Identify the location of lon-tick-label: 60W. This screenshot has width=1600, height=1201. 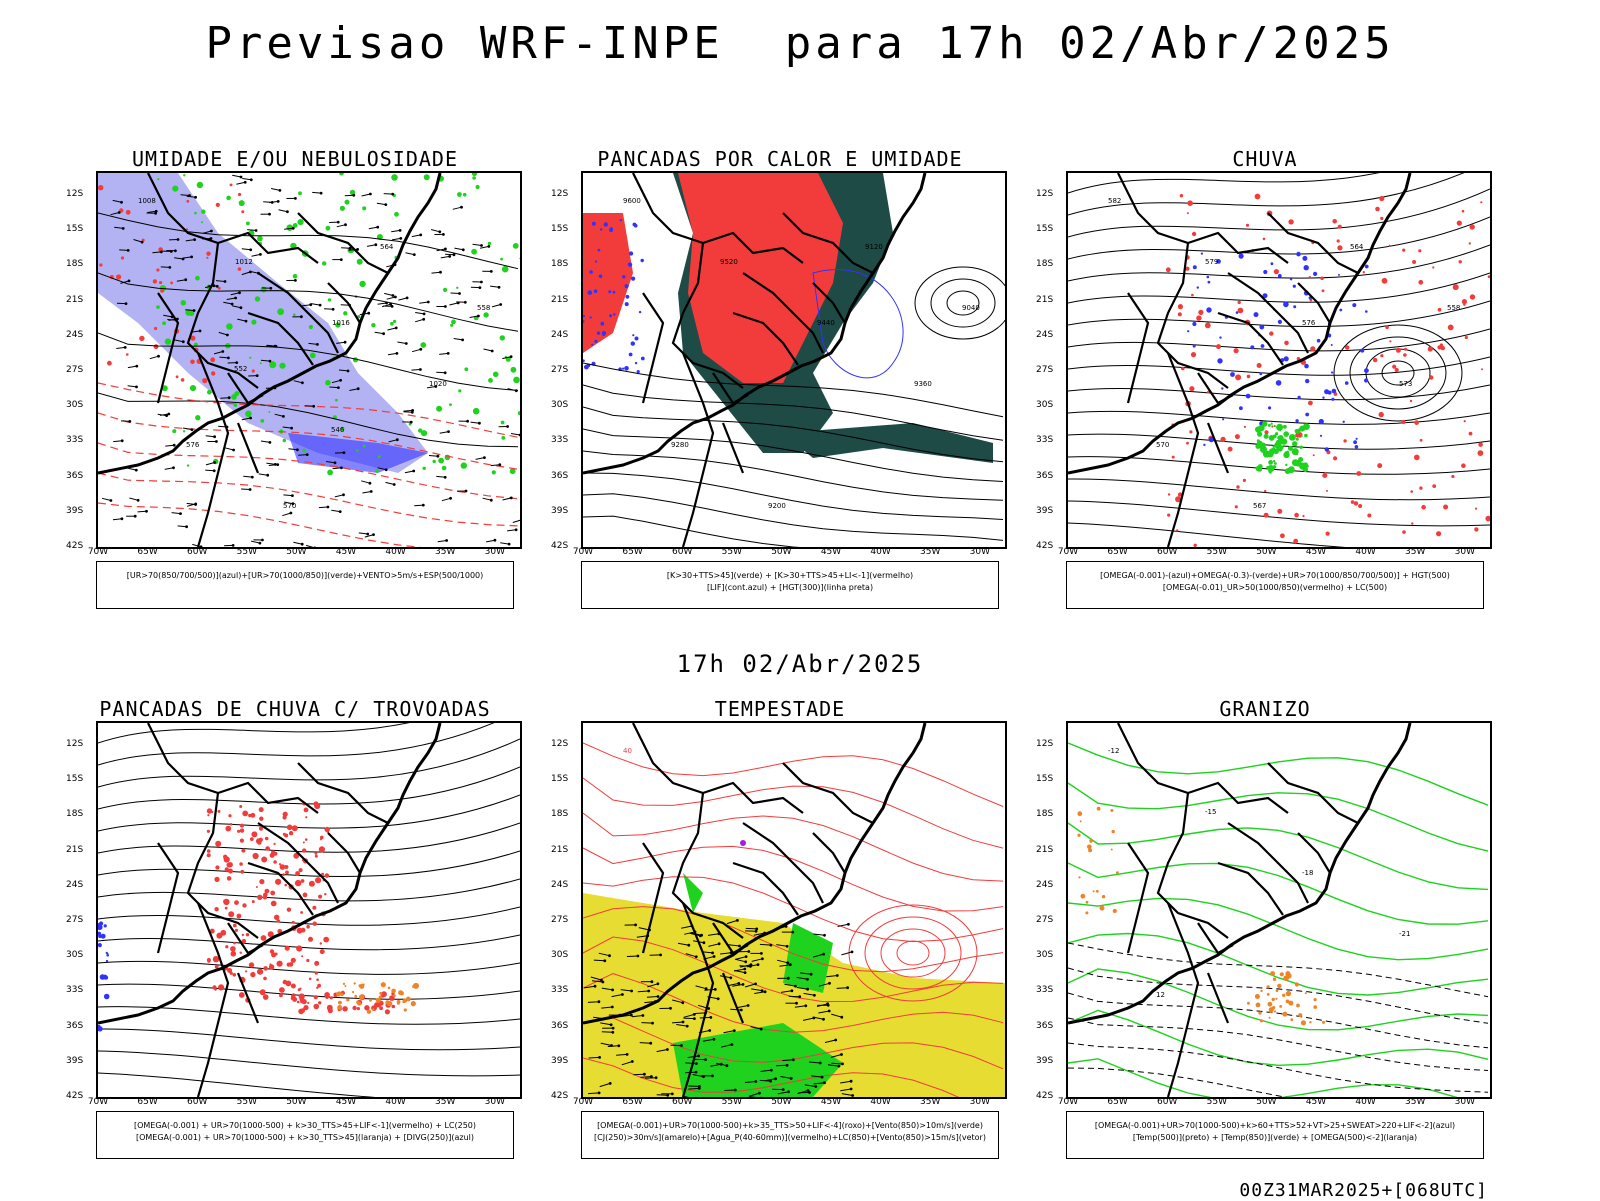
(1167, 1102).